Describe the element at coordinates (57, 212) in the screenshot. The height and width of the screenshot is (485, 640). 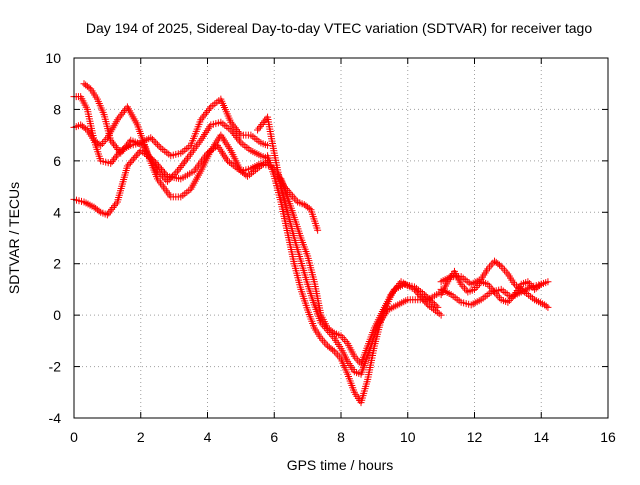
I see `y-tick-label: 4` at that location.